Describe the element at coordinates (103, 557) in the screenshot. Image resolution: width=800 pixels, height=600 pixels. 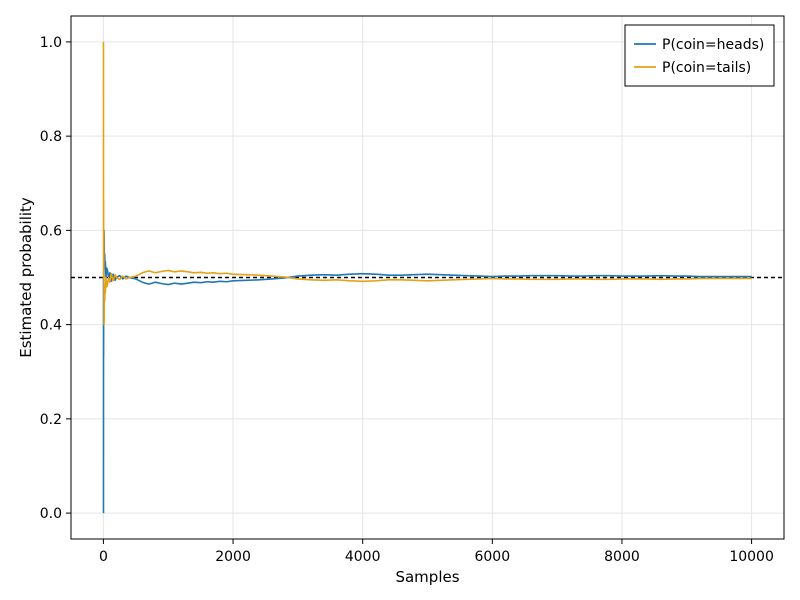
I see `x-tick-label: 0` at that location.